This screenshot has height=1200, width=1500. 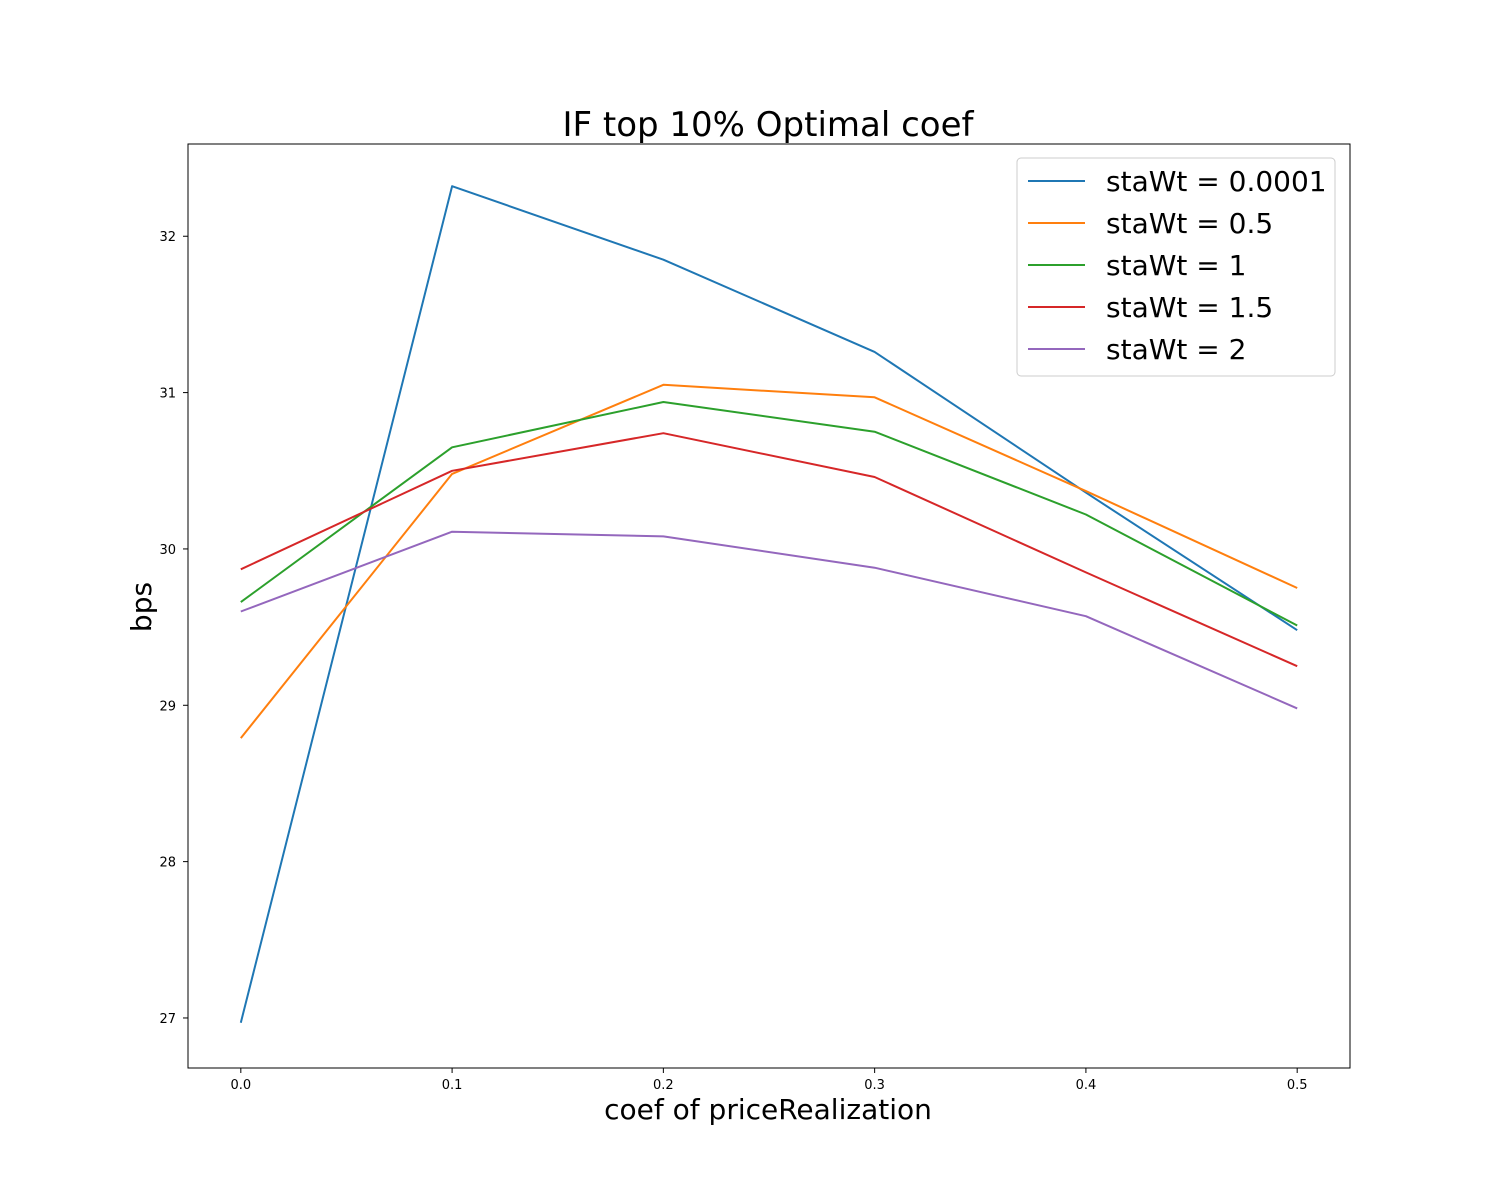 What do you see at coordinates (167, 706) in the screenshot?
I see `y-tick-label: 29` at bounding box center [167, 706].